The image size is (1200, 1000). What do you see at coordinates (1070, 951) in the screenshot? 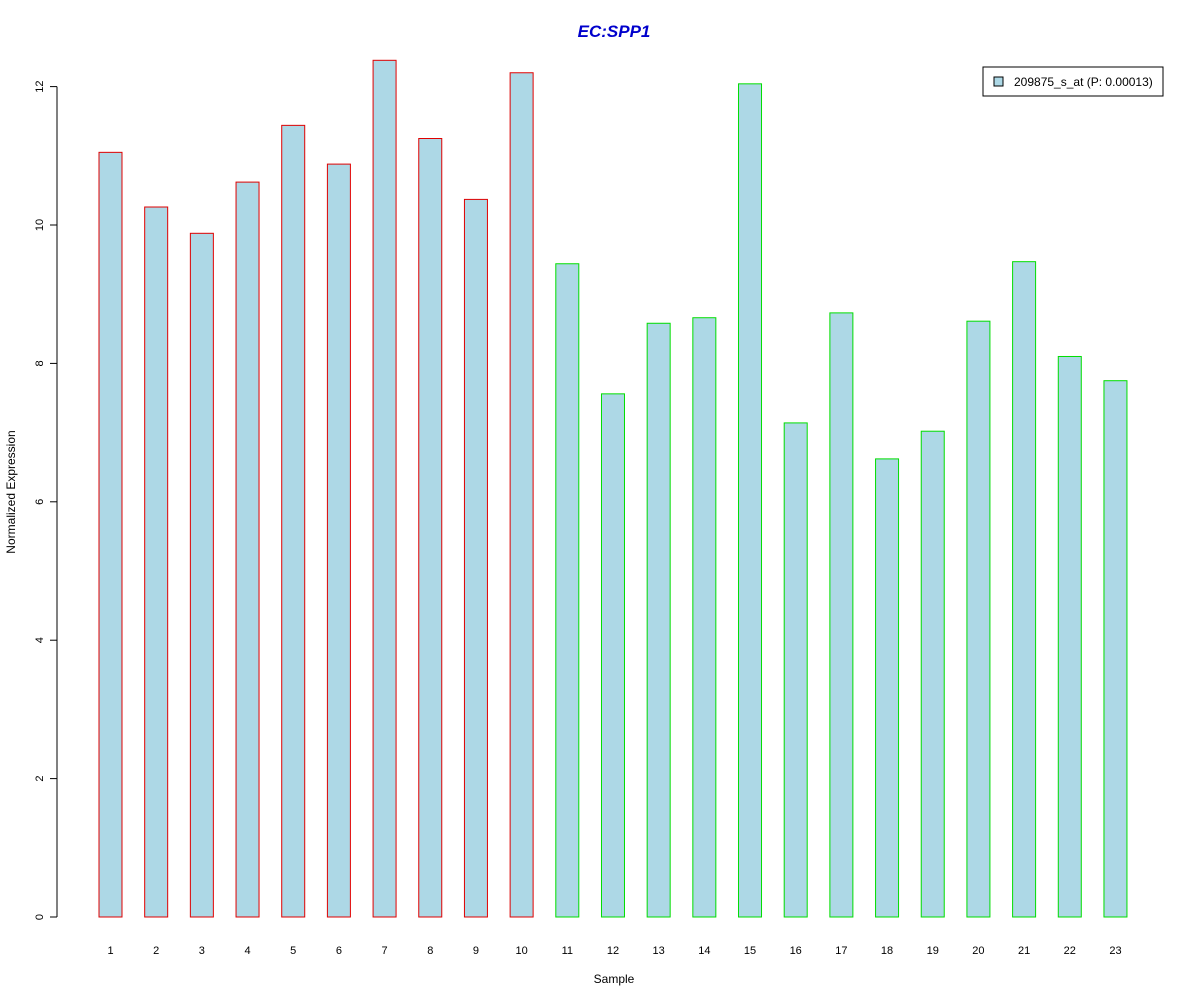
I see `x-tick-label: 22` at bounding box center [1070, 951].